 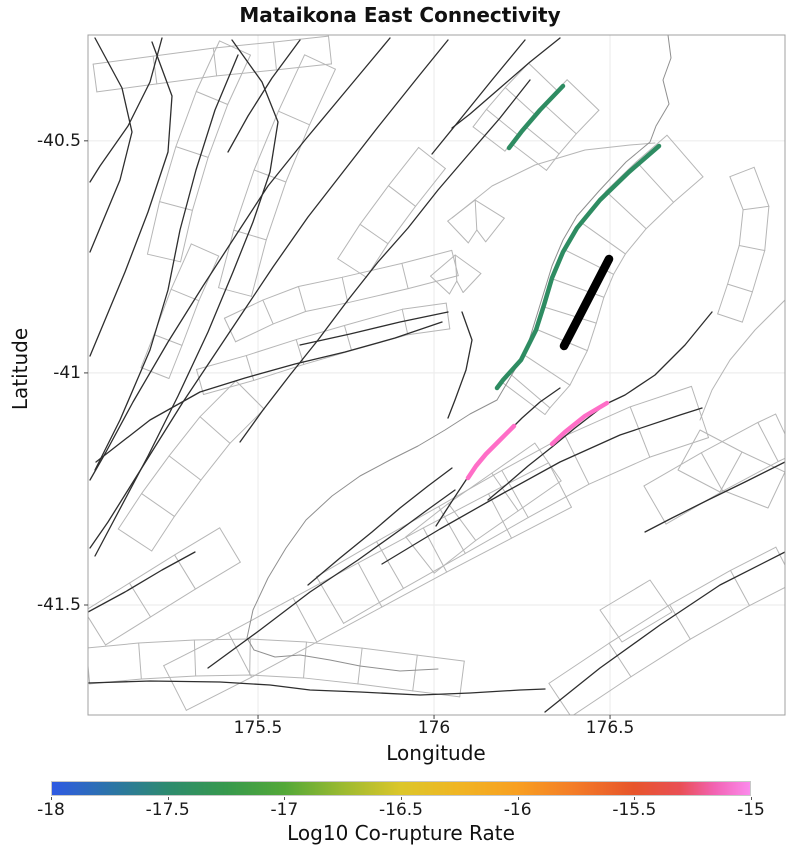 What do you see at coordinates (59, 140) in the screenshot?
I see `y-tick-label: -40.5` at bounding box center [59, 140].